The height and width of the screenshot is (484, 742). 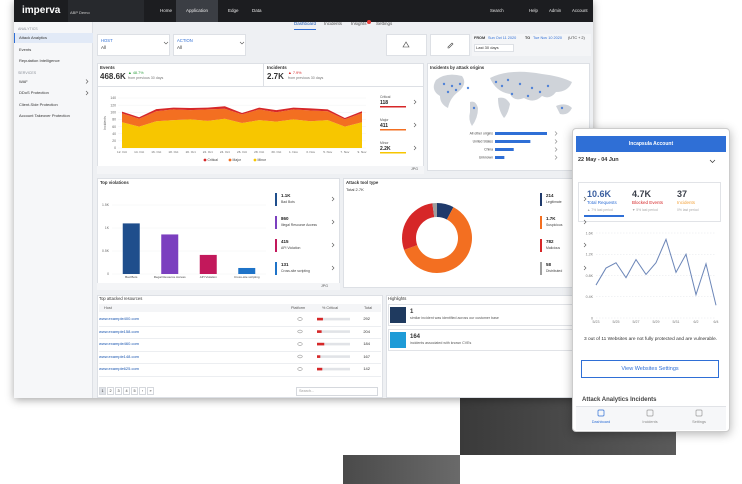 What do you see at coordinates (39, 60) in the screenshot?
I see `sidebar-item: Reputation Intelligence` at bounding box center [39, 60].